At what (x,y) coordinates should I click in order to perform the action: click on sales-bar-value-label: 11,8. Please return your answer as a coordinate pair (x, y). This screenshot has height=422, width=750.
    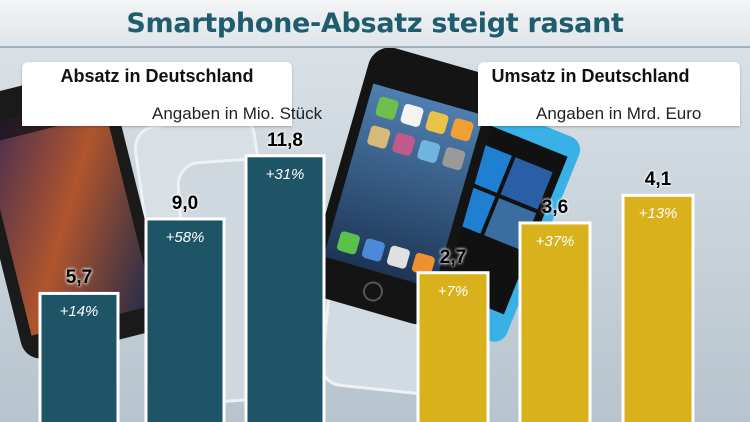
    Looking at the image, I should click on (285, 140).